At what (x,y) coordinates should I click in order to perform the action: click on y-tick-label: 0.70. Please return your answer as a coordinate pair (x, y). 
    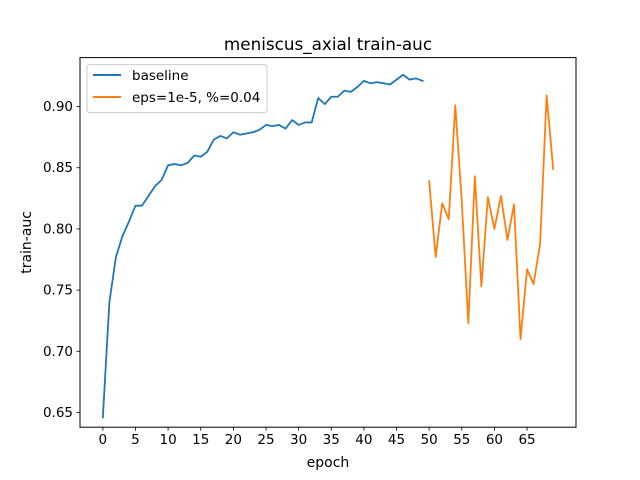
    Looking at the image, I should click on (58, 352).